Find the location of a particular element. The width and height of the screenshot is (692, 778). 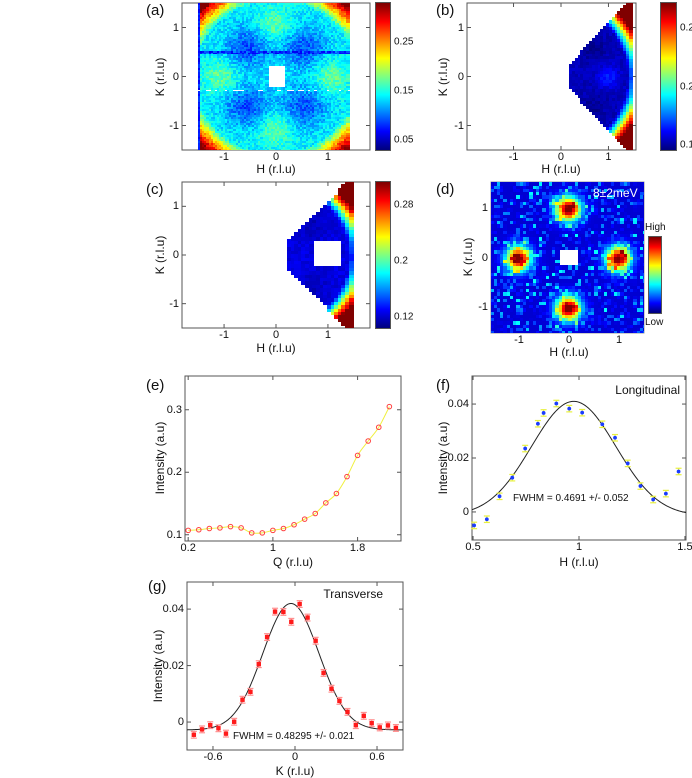

heatmap-b is located at coordinates (551, 76).